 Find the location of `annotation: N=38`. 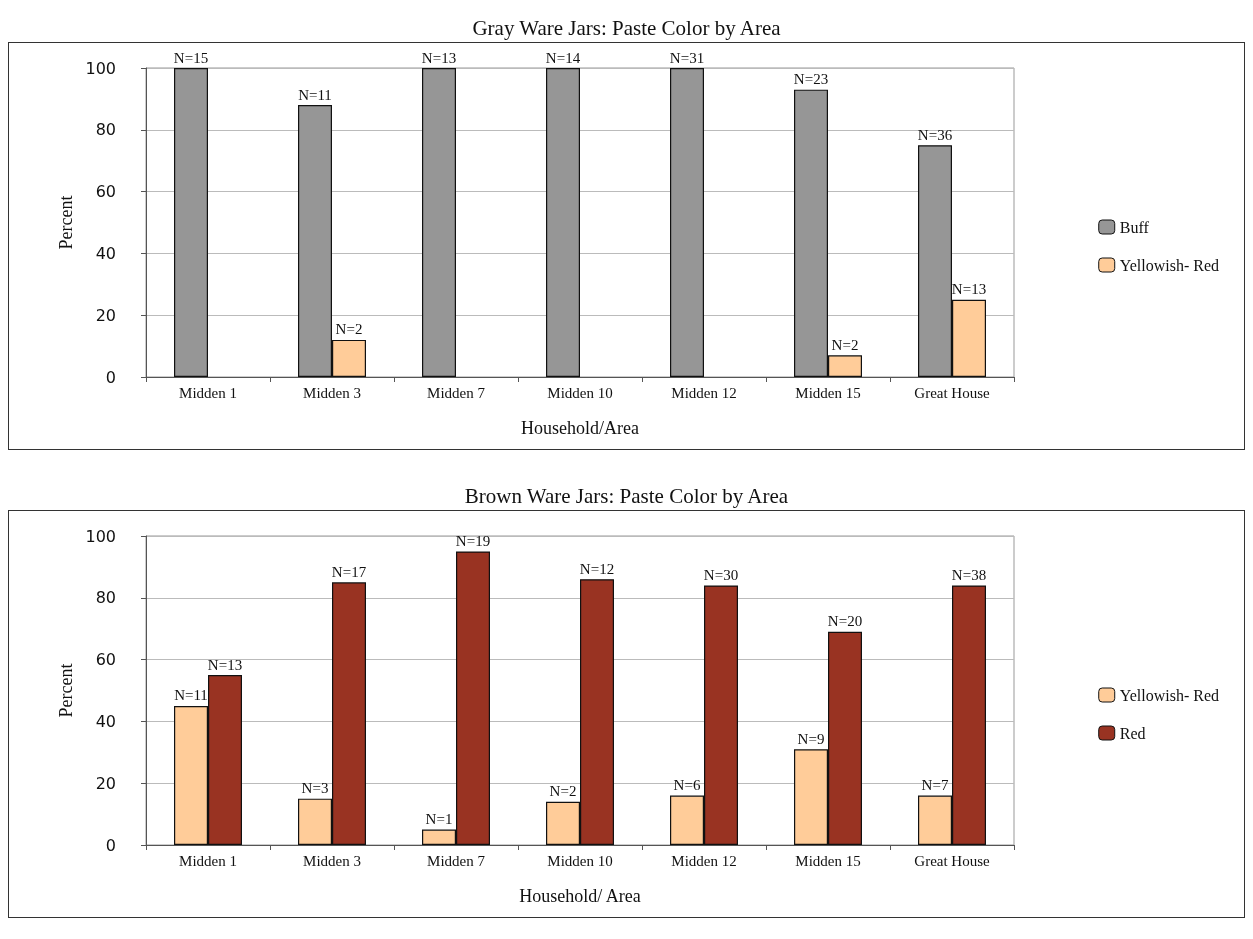

annotation: N=38 is located at coordinates (969, 574).